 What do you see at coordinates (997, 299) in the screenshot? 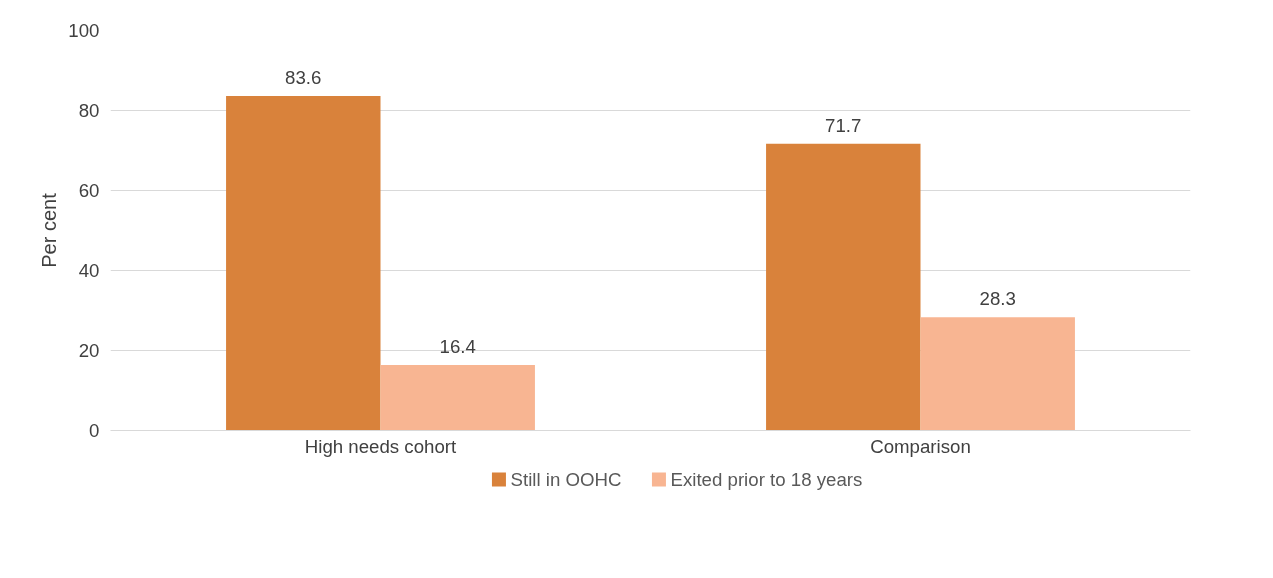
I see `data-label: 28.3` at bounding box center [997, 299].